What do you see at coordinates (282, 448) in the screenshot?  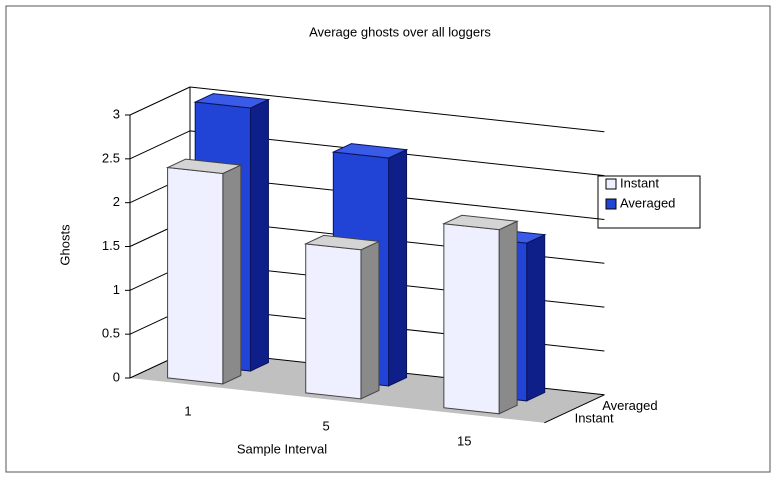 I see `x-axis-title: Sample Interval` at bounding box center [282, 448].